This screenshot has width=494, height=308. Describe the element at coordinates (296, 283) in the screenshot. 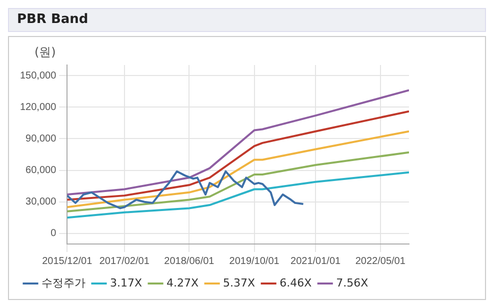

I see `legend-label: 6.46X` at that location.